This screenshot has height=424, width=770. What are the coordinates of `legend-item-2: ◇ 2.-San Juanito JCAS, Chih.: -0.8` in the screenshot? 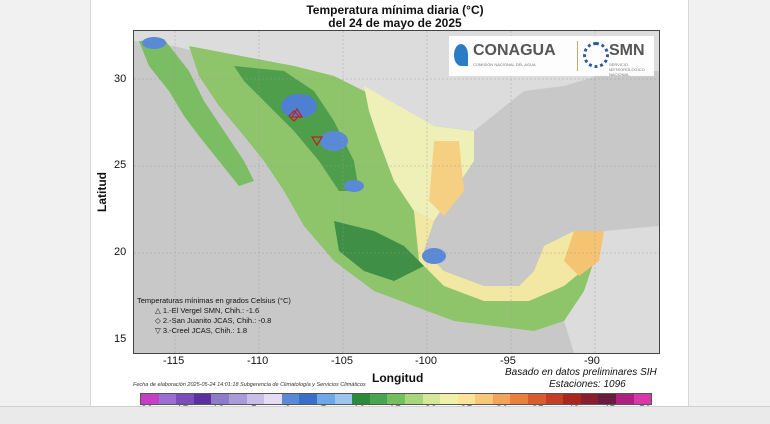 It's located at (214, 321).